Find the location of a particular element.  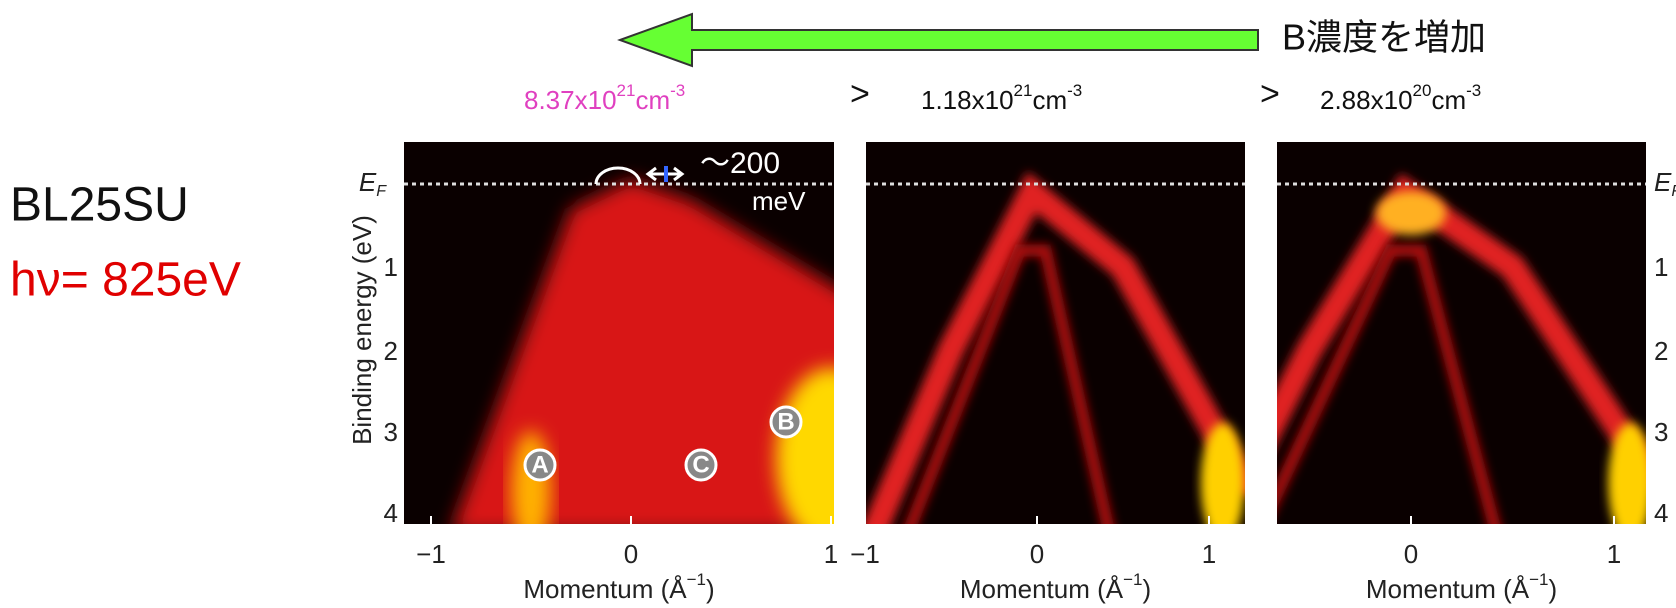

base: 1.18x10 is located at coordinates (967, 100).